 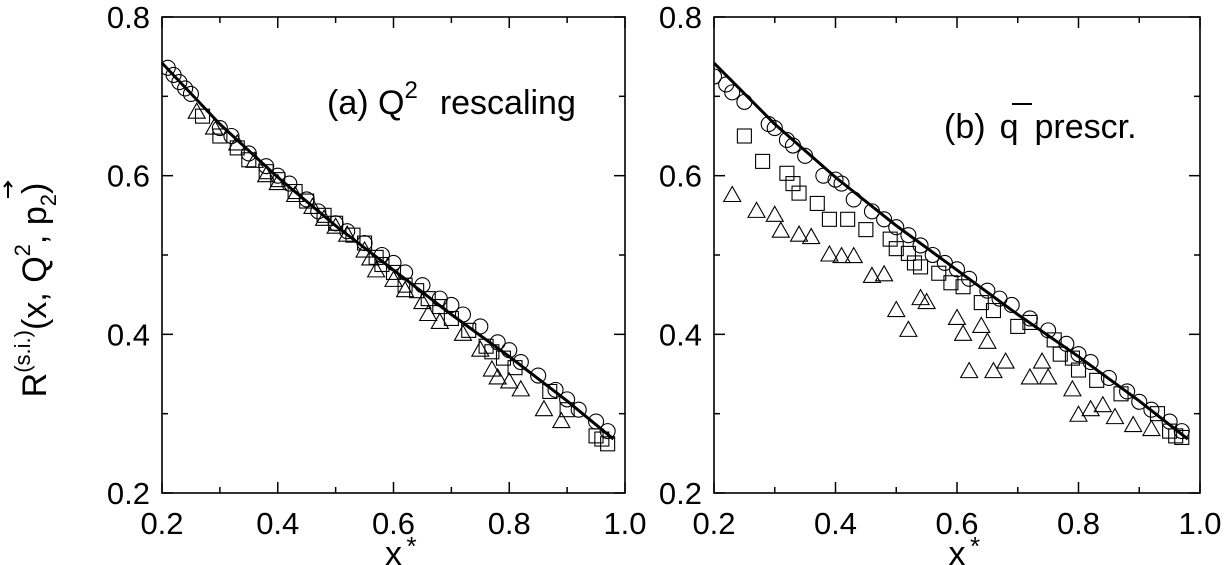 I want to click on annotation-suffix: prescr., so click(x=1085, y=127).